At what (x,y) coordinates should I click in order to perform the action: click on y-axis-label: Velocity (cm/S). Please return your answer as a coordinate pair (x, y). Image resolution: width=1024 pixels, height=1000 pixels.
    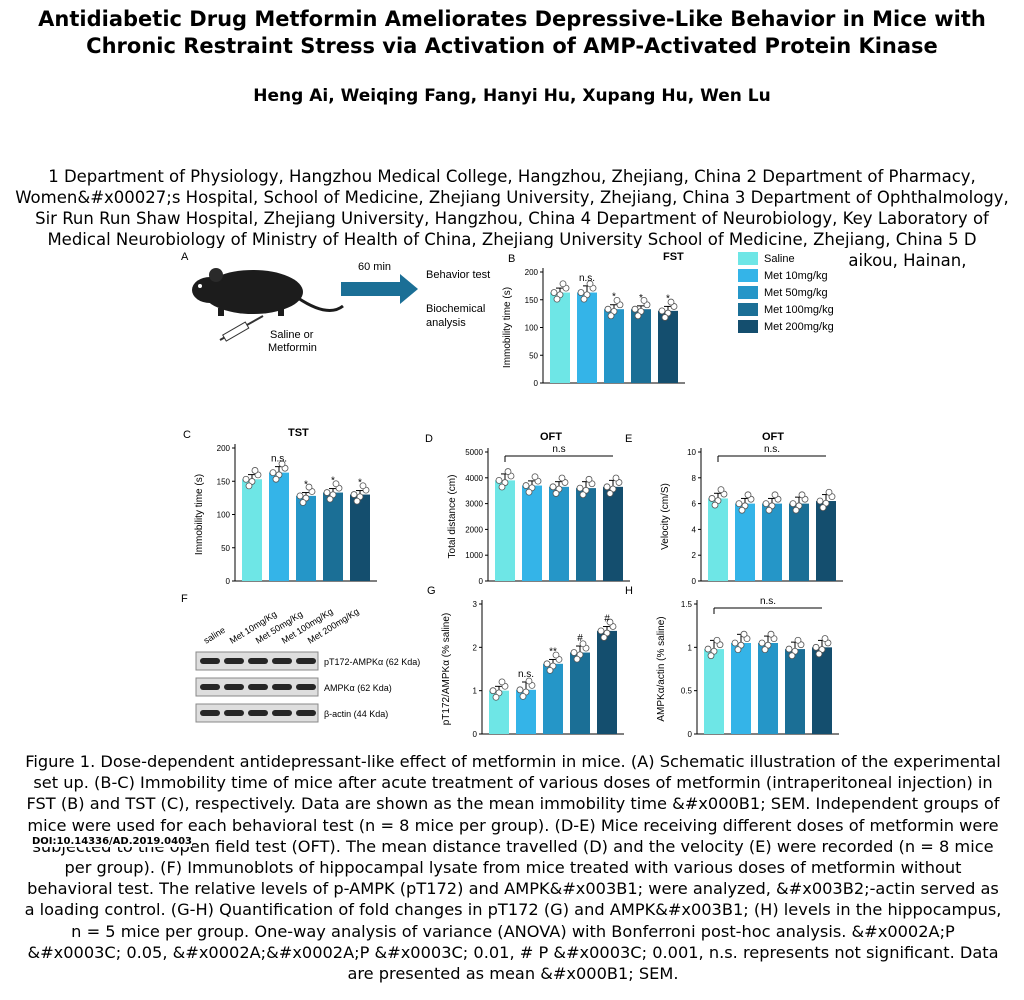
    Looking at the image, I should click on (665, 516).